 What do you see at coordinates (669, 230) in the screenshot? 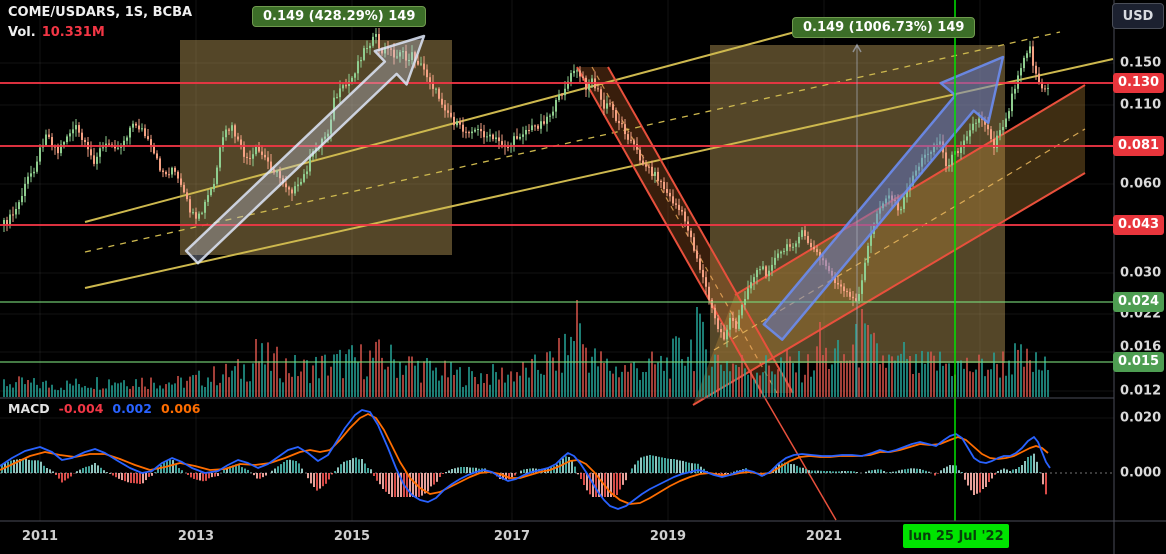
I see `down-channel-left-line` at bounding box center [669, 230].